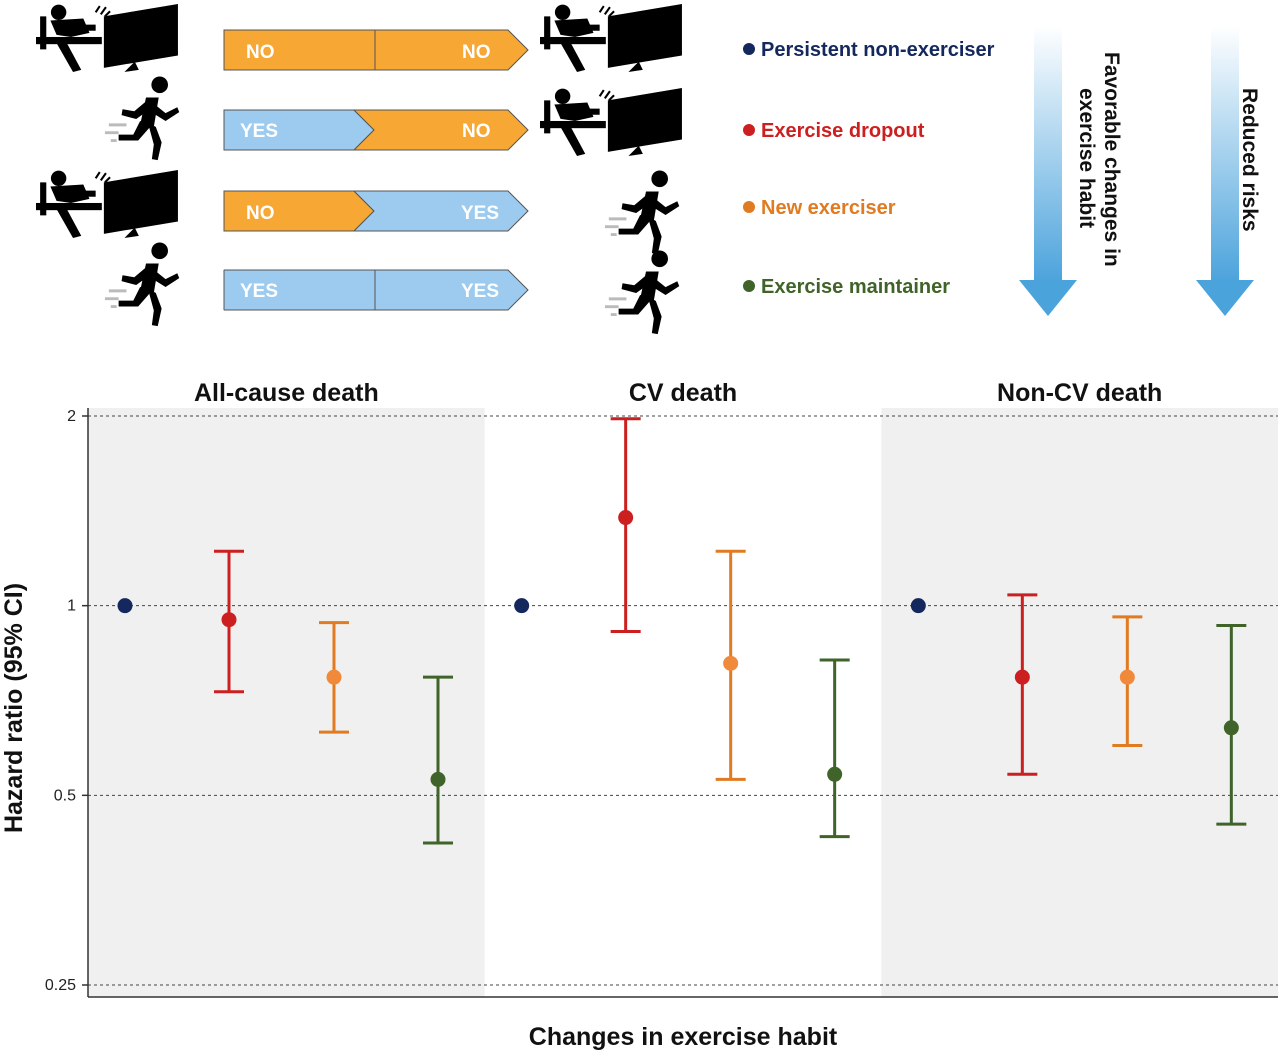 This screenshot has width=1280, height=1054. Describe the element at coordinates (60, 985) in the screenshot. I see `tick-label: 0.25` at that location.